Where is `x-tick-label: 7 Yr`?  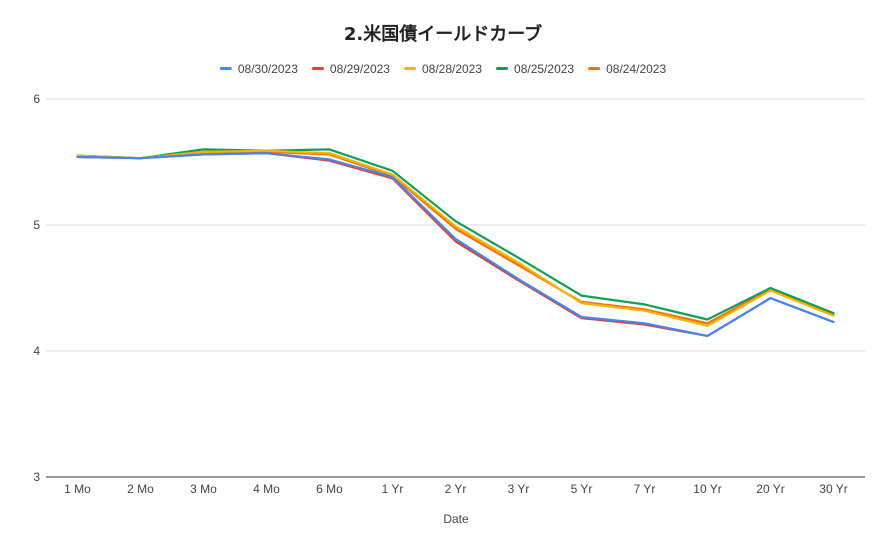 x-tick-label: 7 Yr is located at coordinates (645, 489).